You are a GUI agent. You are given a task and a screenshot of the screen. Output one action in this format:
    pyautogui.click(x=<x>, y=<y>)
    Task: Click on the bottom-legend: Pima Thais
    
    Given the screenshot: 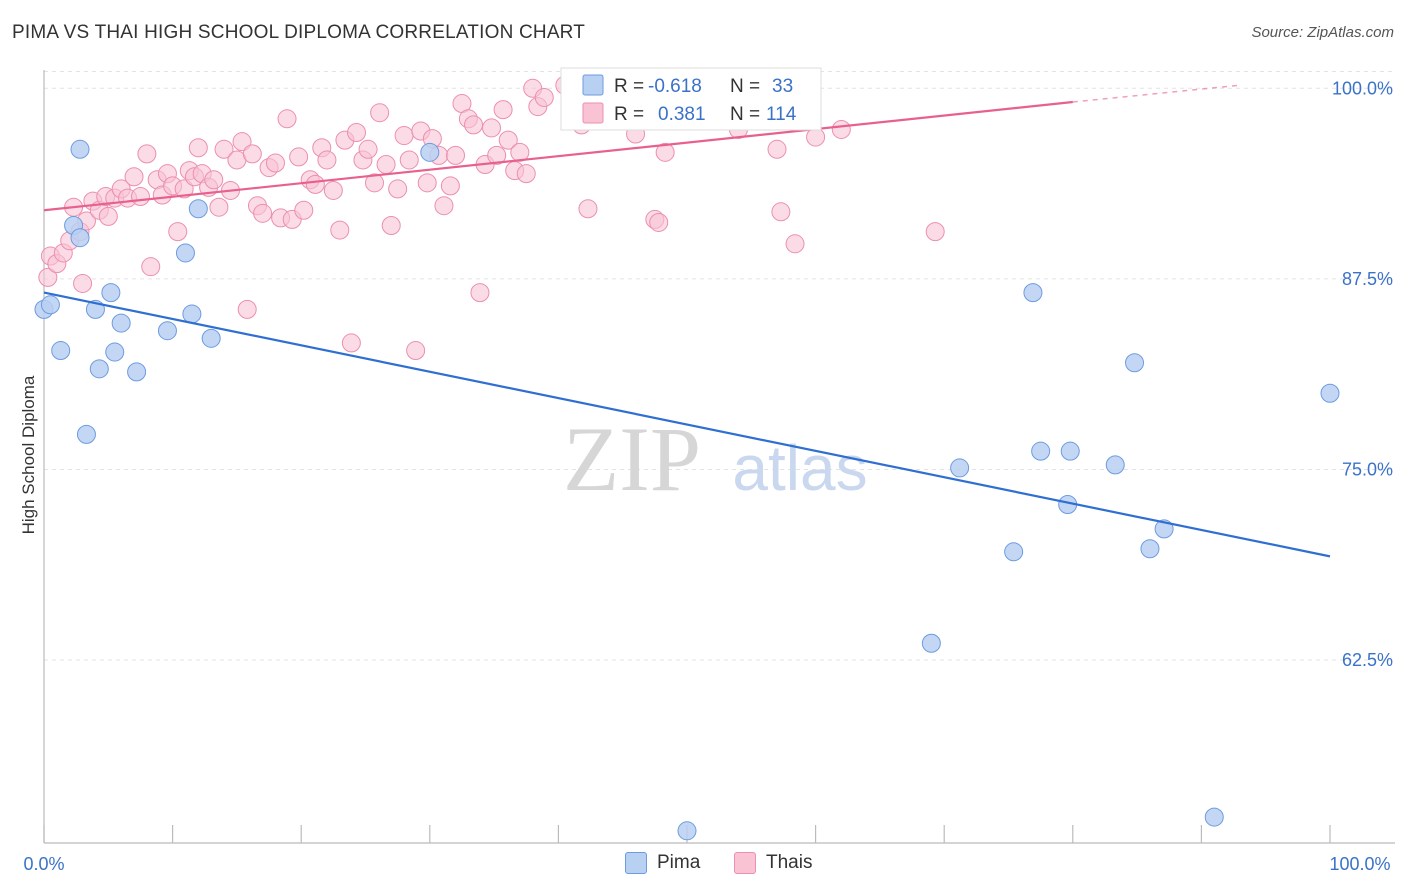 What is the action you would take?
    pyautogui.click(x=703, y=865)
    